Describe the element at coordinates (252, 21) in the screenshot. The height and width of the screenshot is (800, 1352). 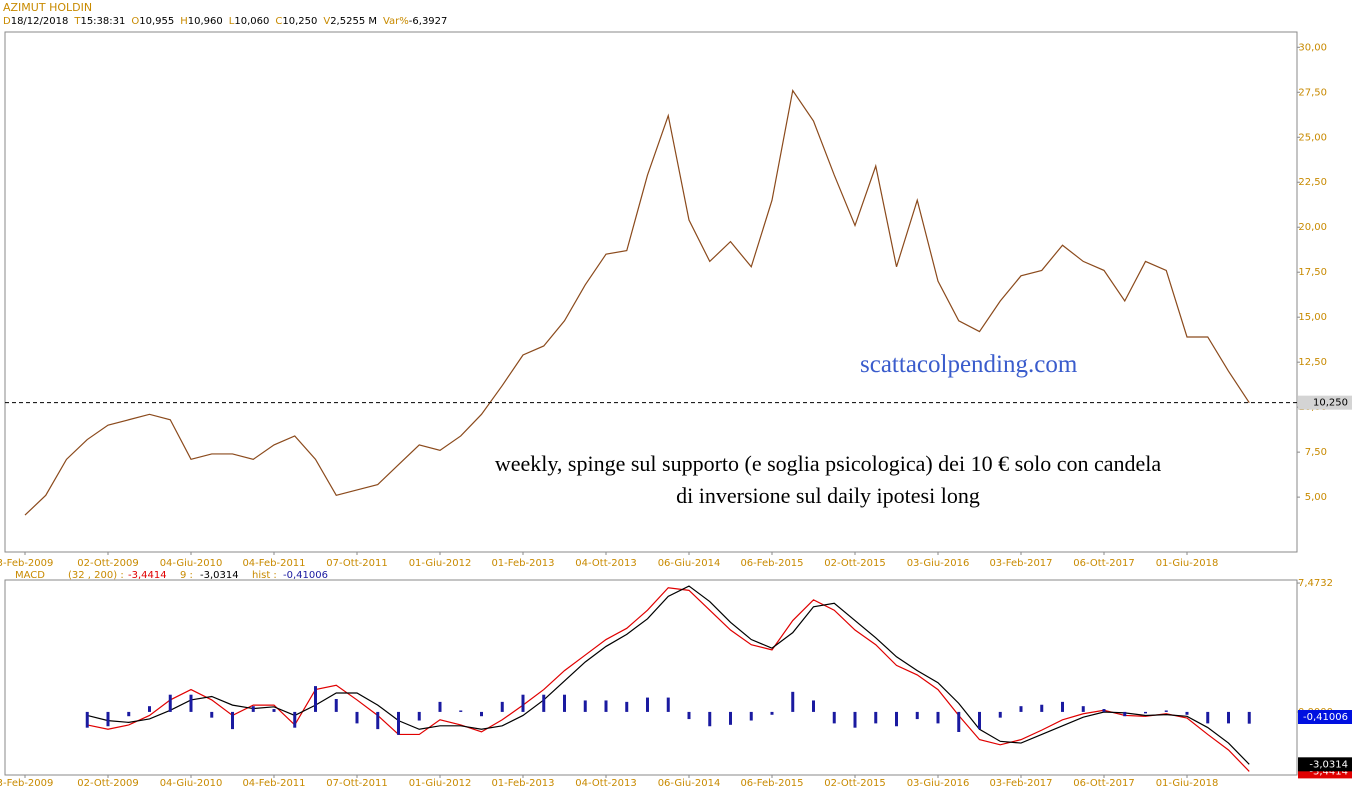
I see `quote-value: 10,060` at that location.